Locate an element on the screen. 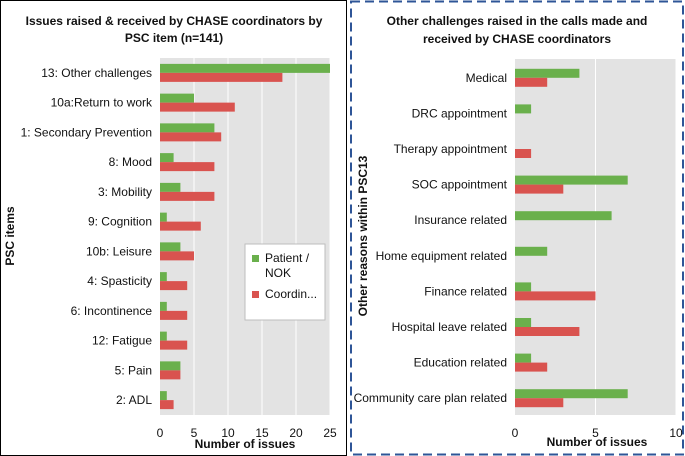 The height and width of the screenshot is (456, 685). left-x-tick-label: 10 is located at coordinates (228, 433).